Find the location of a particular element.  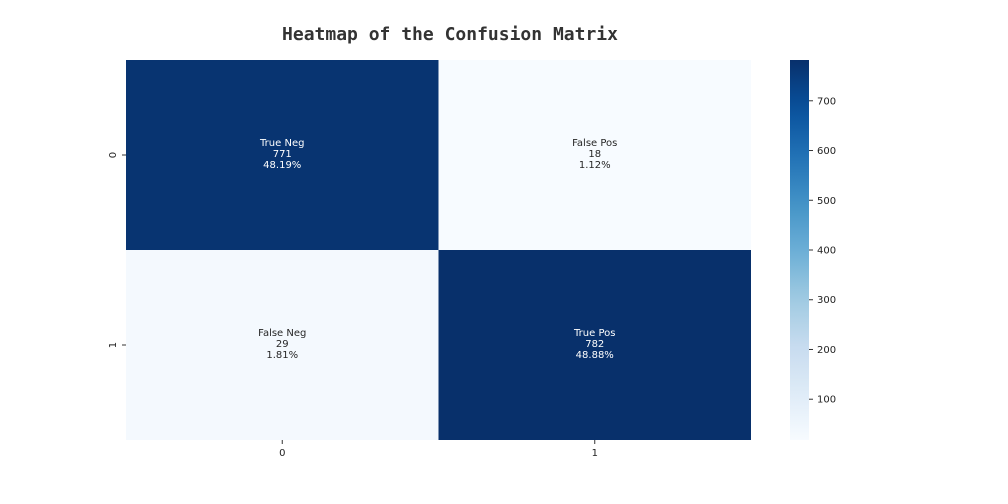

cell-label-percent: 1.81% is located at coordinates (282, 355).